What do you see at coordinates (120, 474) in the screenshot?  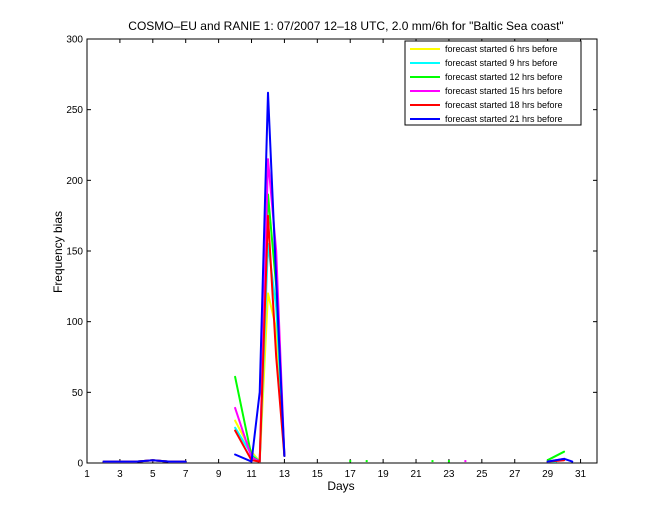 I see `x-tick-label: 3` at bounding box center [120, 474].